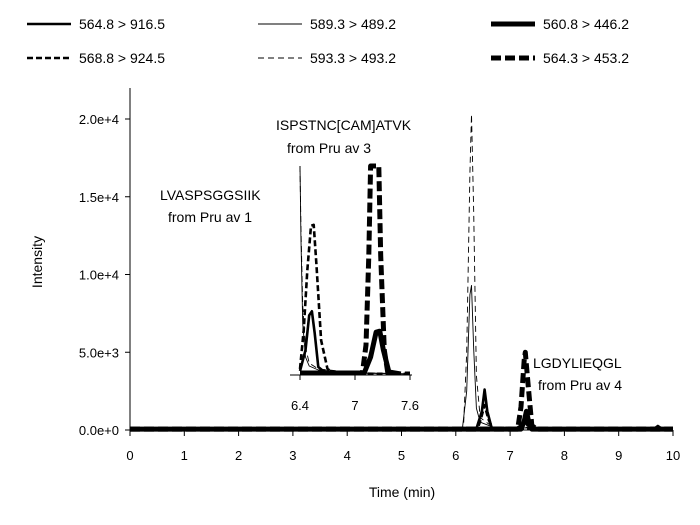  Describe the element at coordinates (99, 119) in the screenshot. I see `y-tick-label: 2.0e+4` at that location.